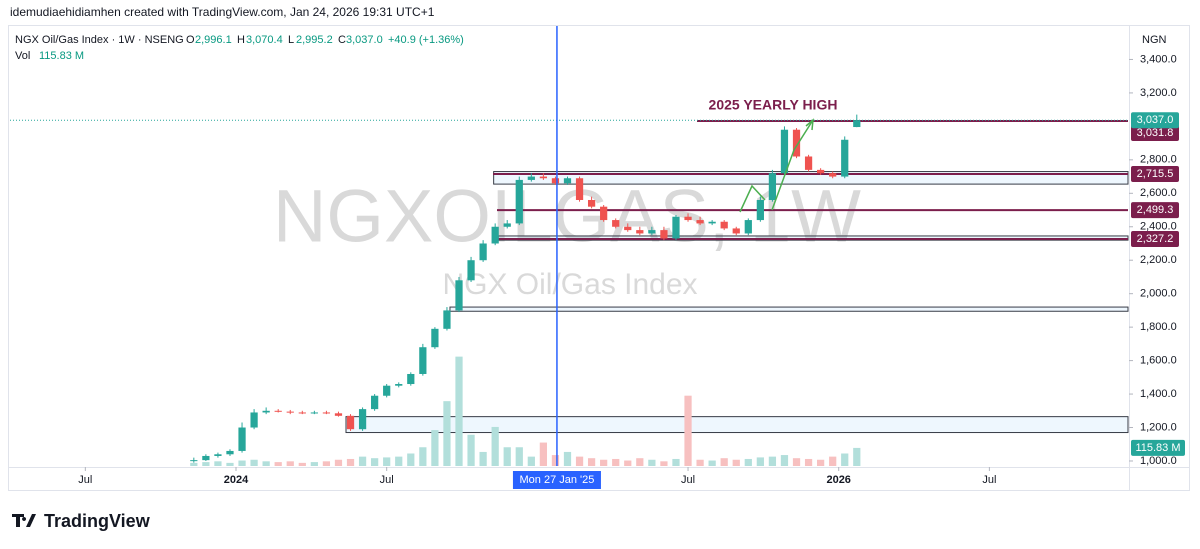 This screenshot has width=1200, height=549. What do you see at coordinates (1158, 193) in the screenshot?
I see `y-tick-label: 2,600.0` at bounding box center [1158, 193].